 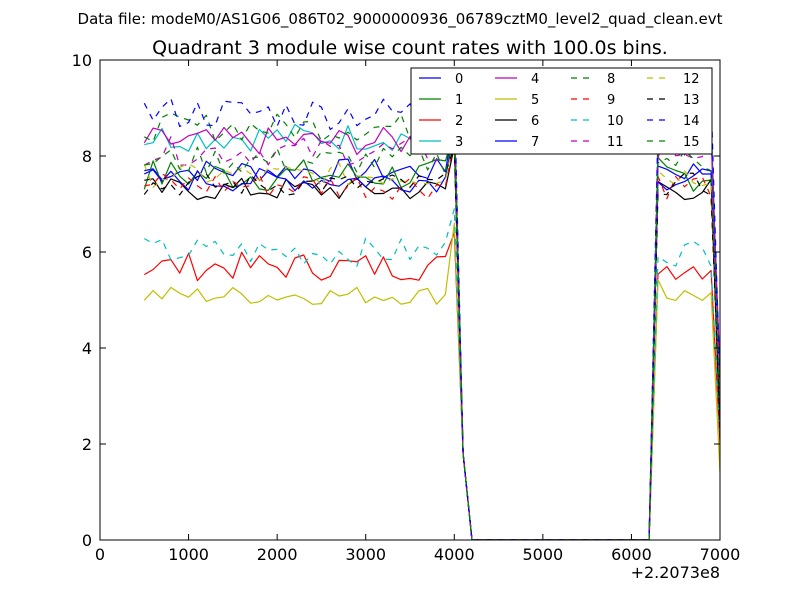 I want to click on legend-label-7: 7, so click(x=535, y=142).